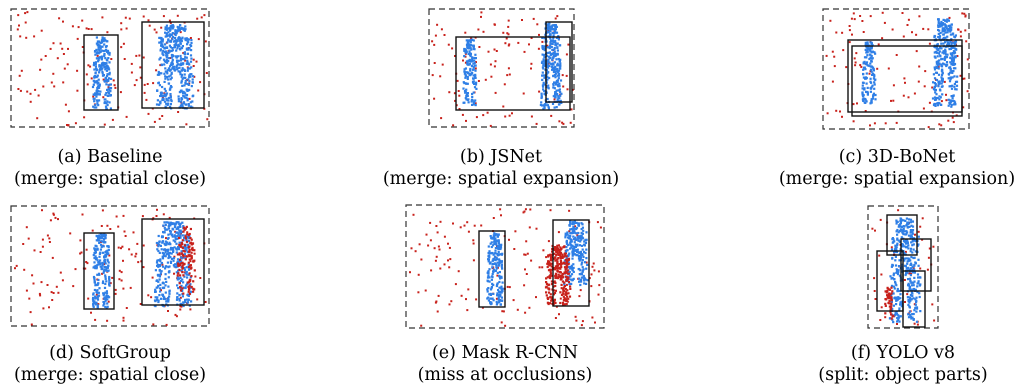 The width and height of the screenshot is (1029, 387). I want to click on panel-b, so click(501, 68).